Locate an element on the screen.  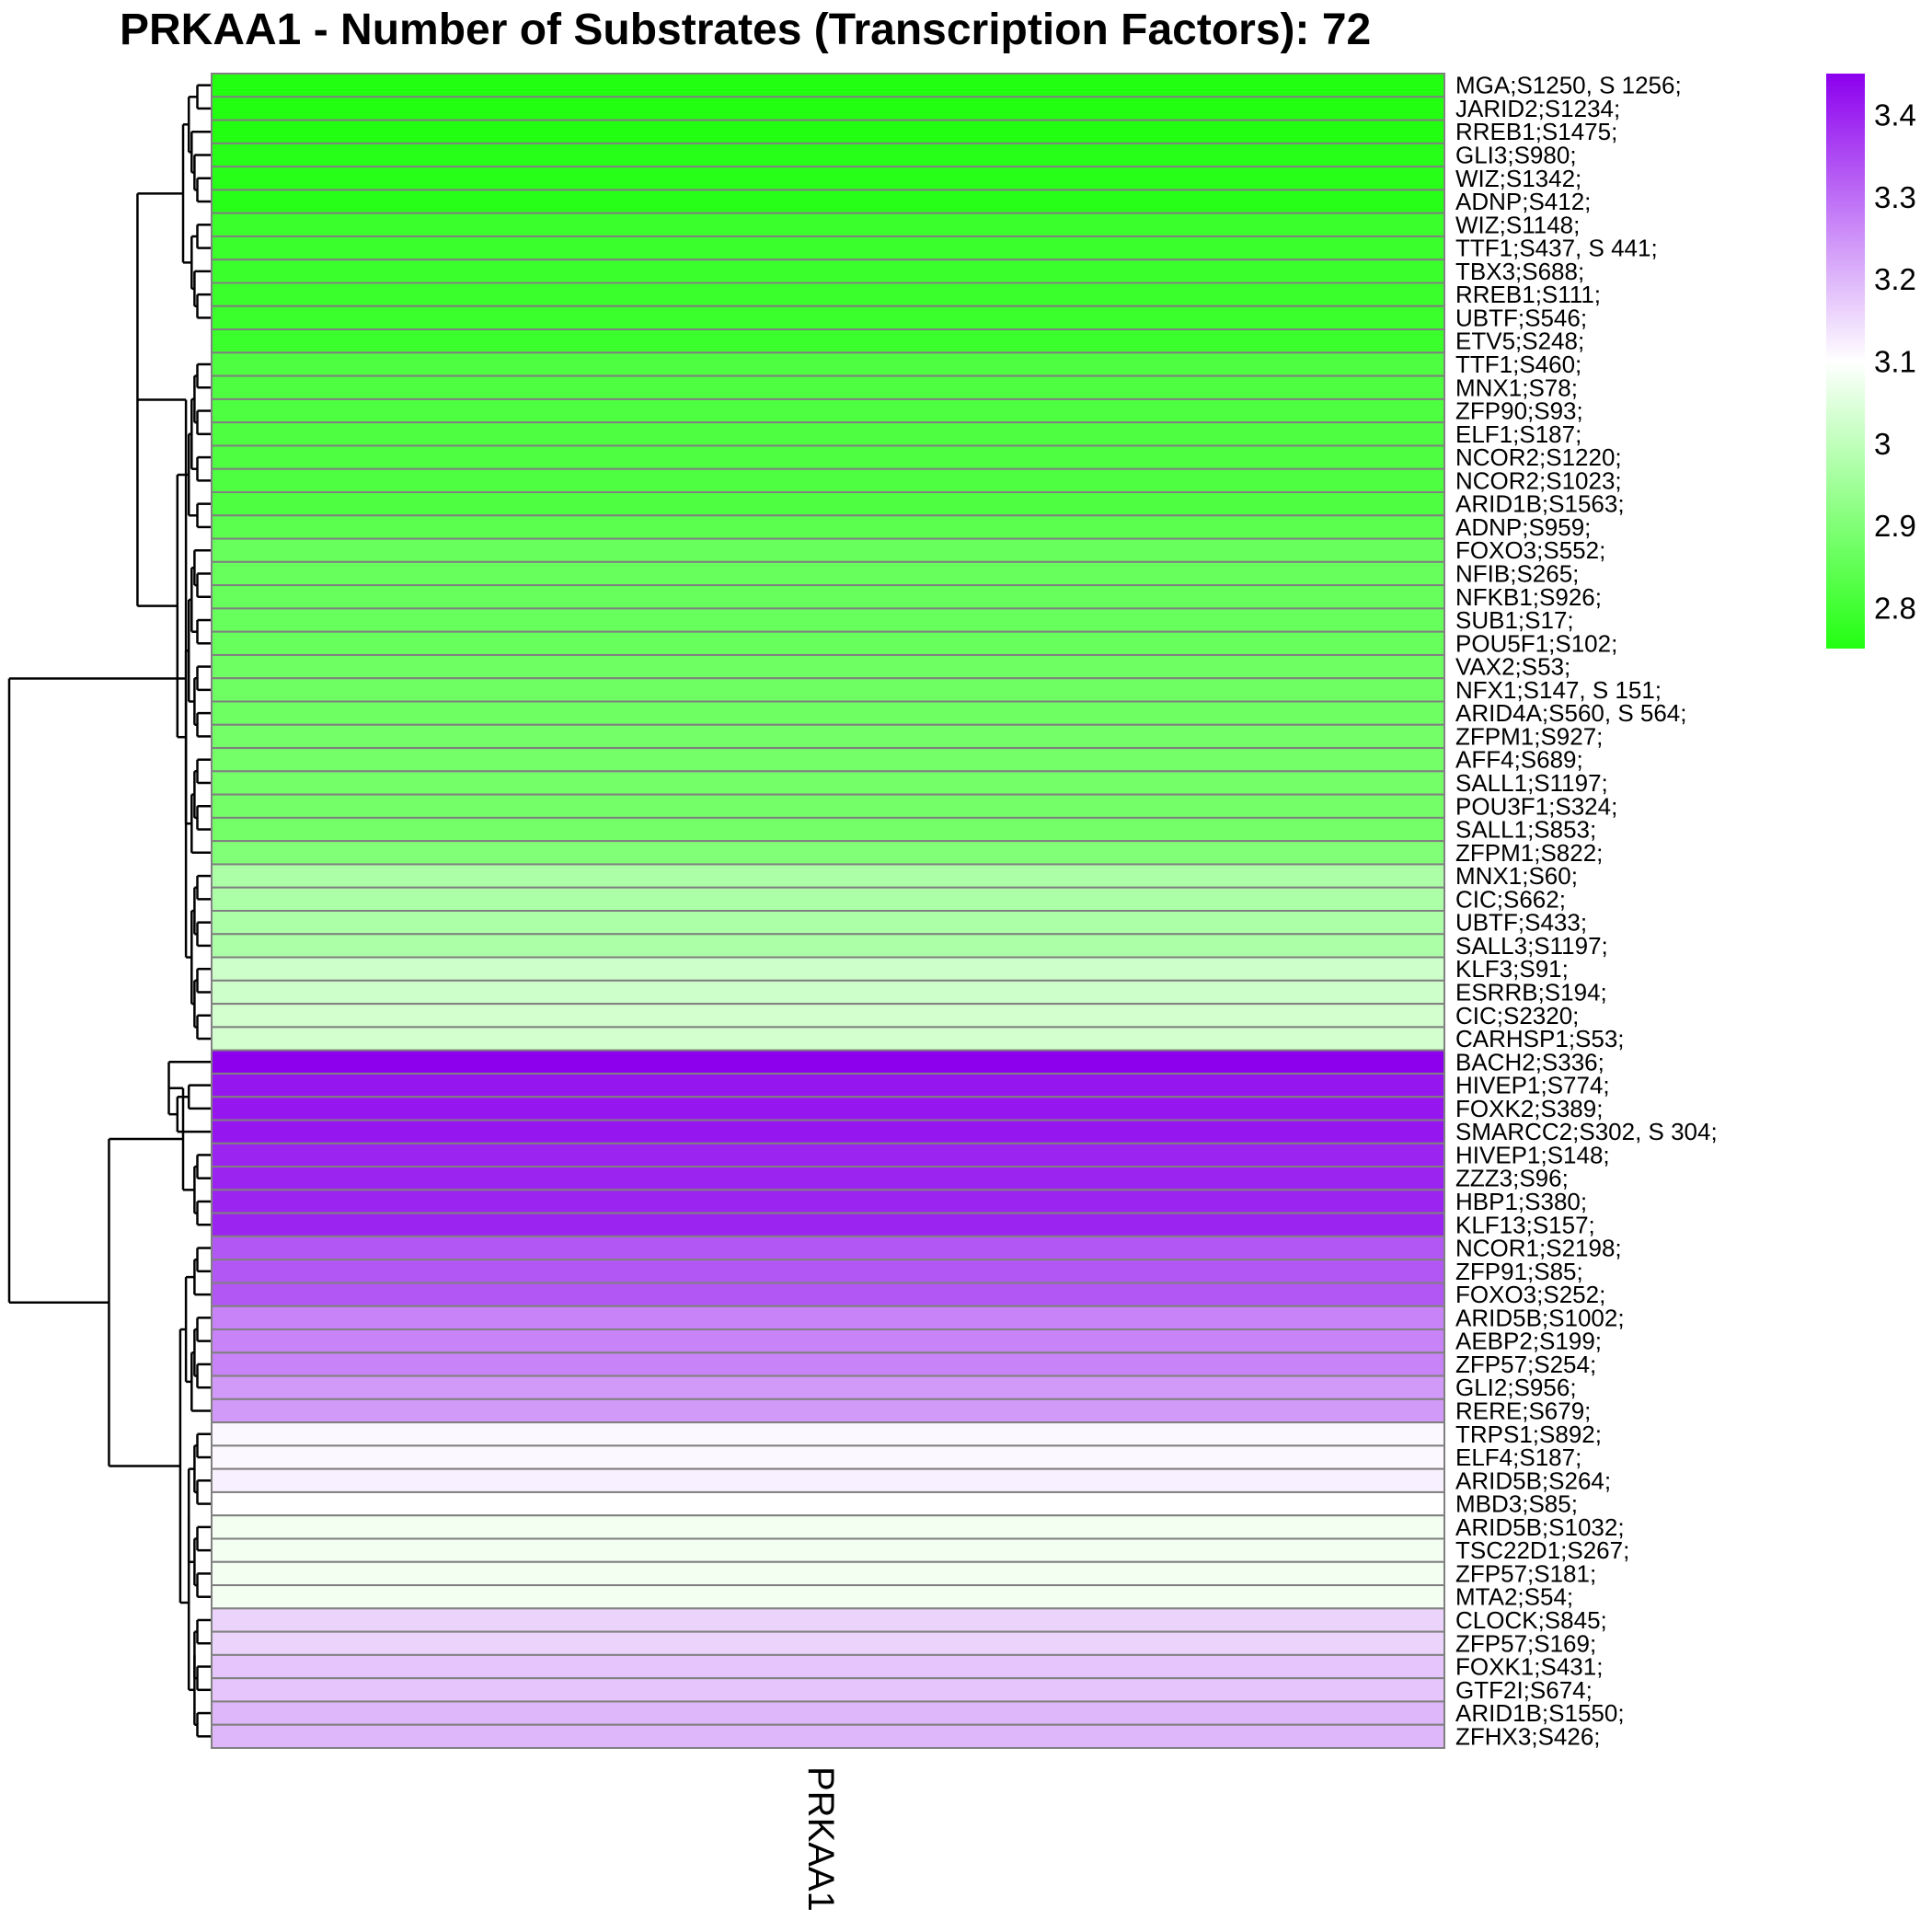
row-label: FOXO3;S552; is located at coordinates (1530, 550).